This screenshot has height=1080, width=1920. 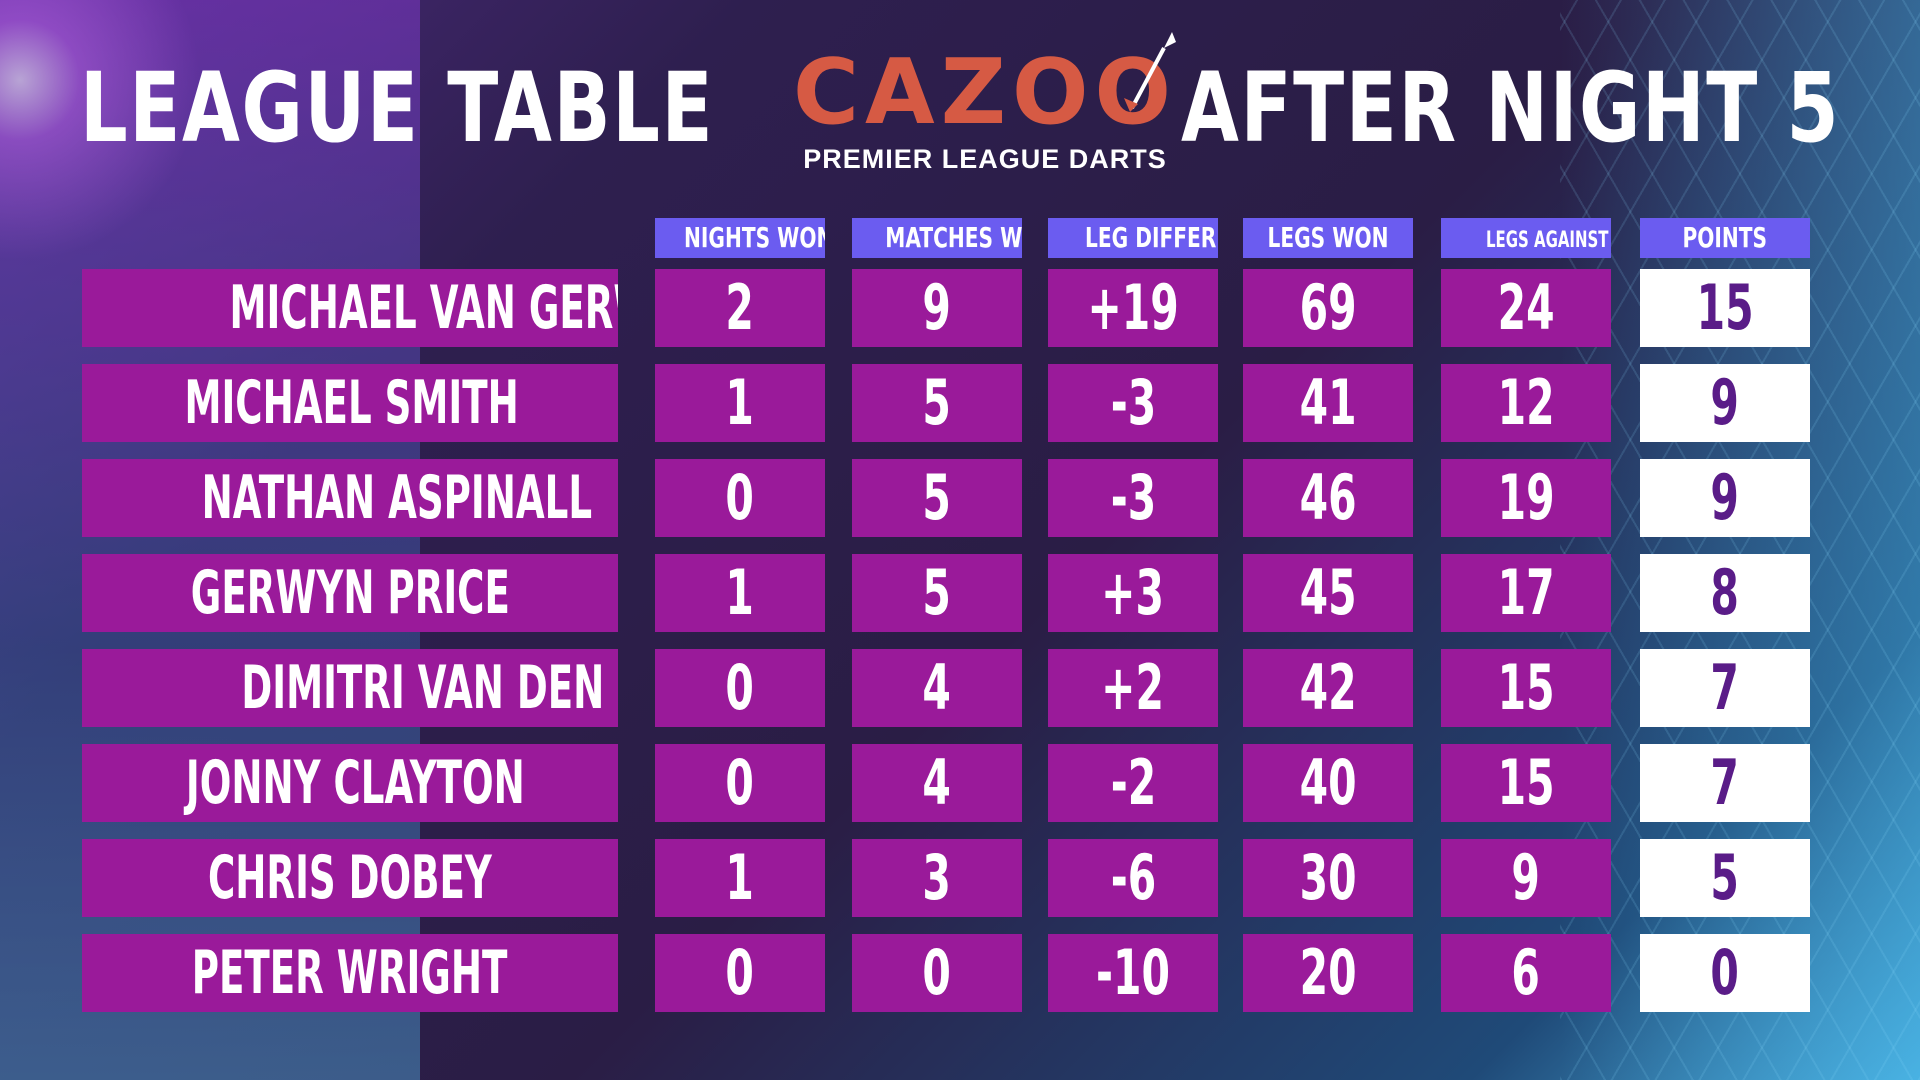 What do you see at coordinates (423, 308) in the screenshot?
I see `player-name-text: MICHAEL VAN GERWEN` at bounding box center [423, 308].